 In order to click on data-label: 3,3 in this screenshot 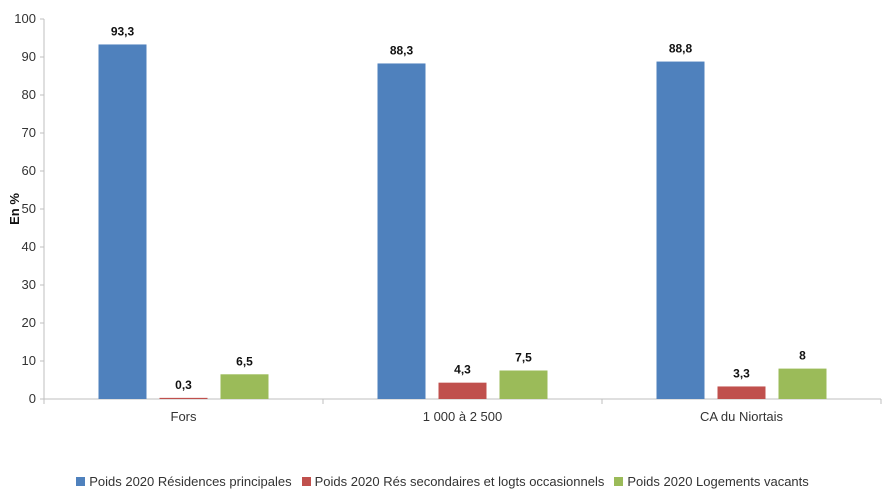, I will do `click(741, 373)`.